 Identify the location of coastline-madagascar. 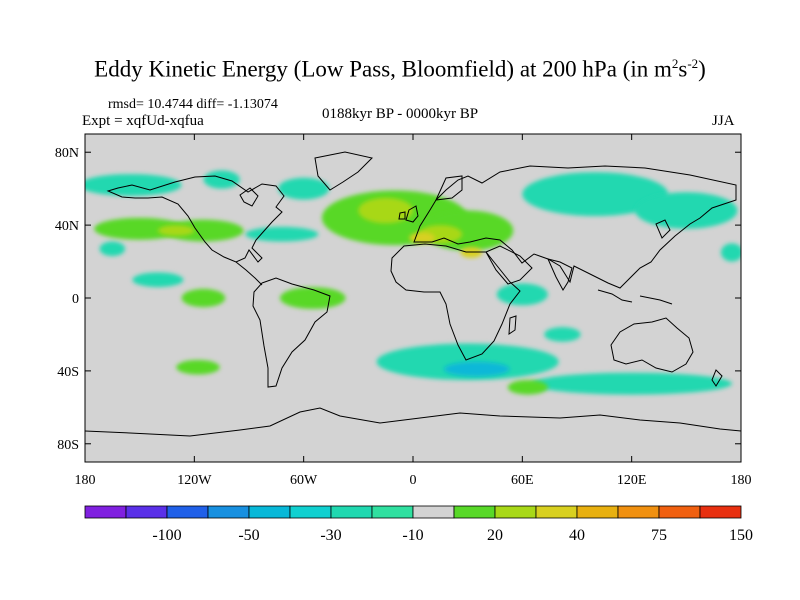
(512, 325).